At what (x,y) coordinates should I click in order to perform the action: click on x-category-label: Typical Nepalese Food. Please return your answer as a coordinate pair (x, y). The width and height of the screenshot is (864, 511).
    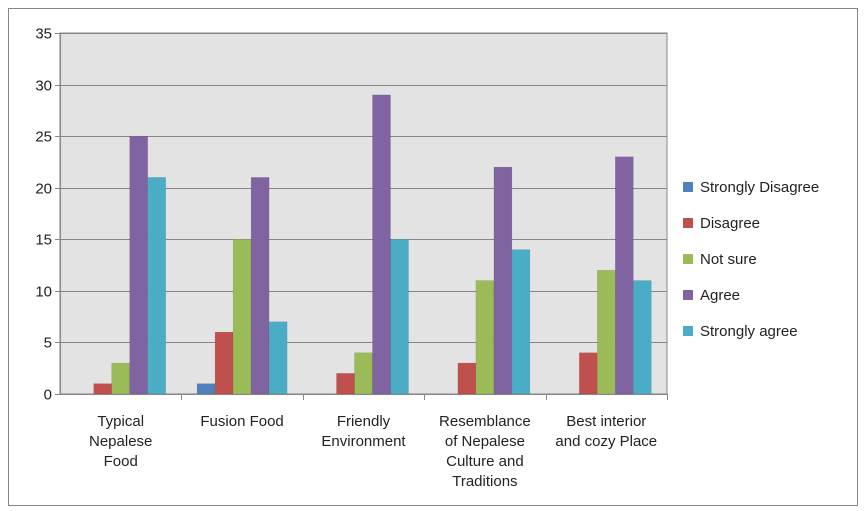
    Looking at the image, I should click on (120, 441).